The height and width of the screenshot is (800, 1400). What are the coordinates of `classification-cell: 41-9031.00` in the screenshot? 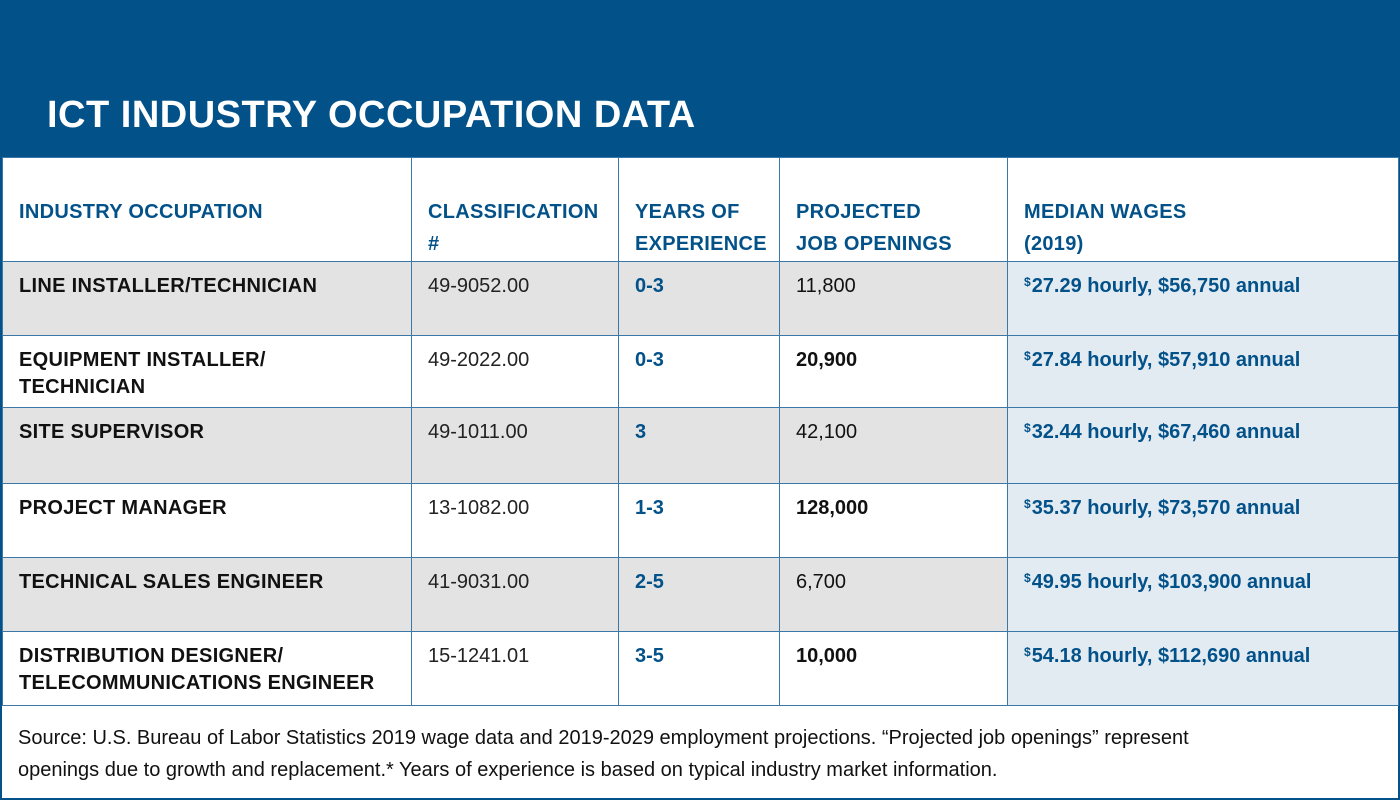 It's located at (515, 594).